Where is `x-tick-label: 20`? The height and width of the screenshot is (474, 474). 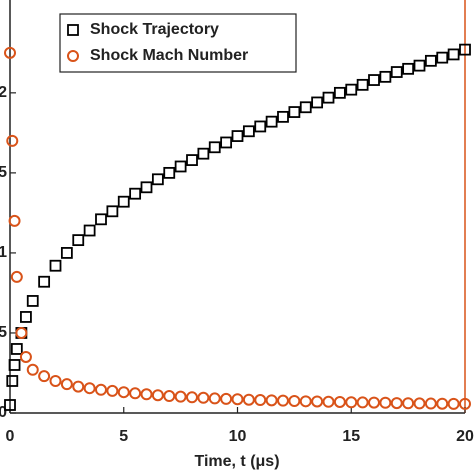
x-tick-label: 20 is located at coordinates (465, 436).